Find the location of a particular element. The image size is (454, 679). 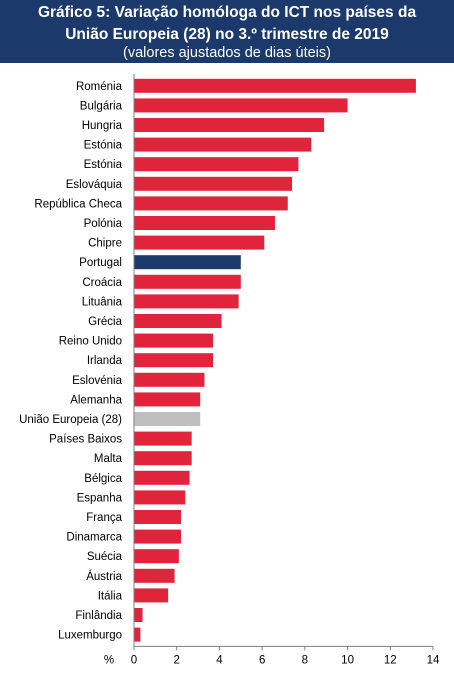

x-tick-label: 14 is located at coordinates (433, 660).